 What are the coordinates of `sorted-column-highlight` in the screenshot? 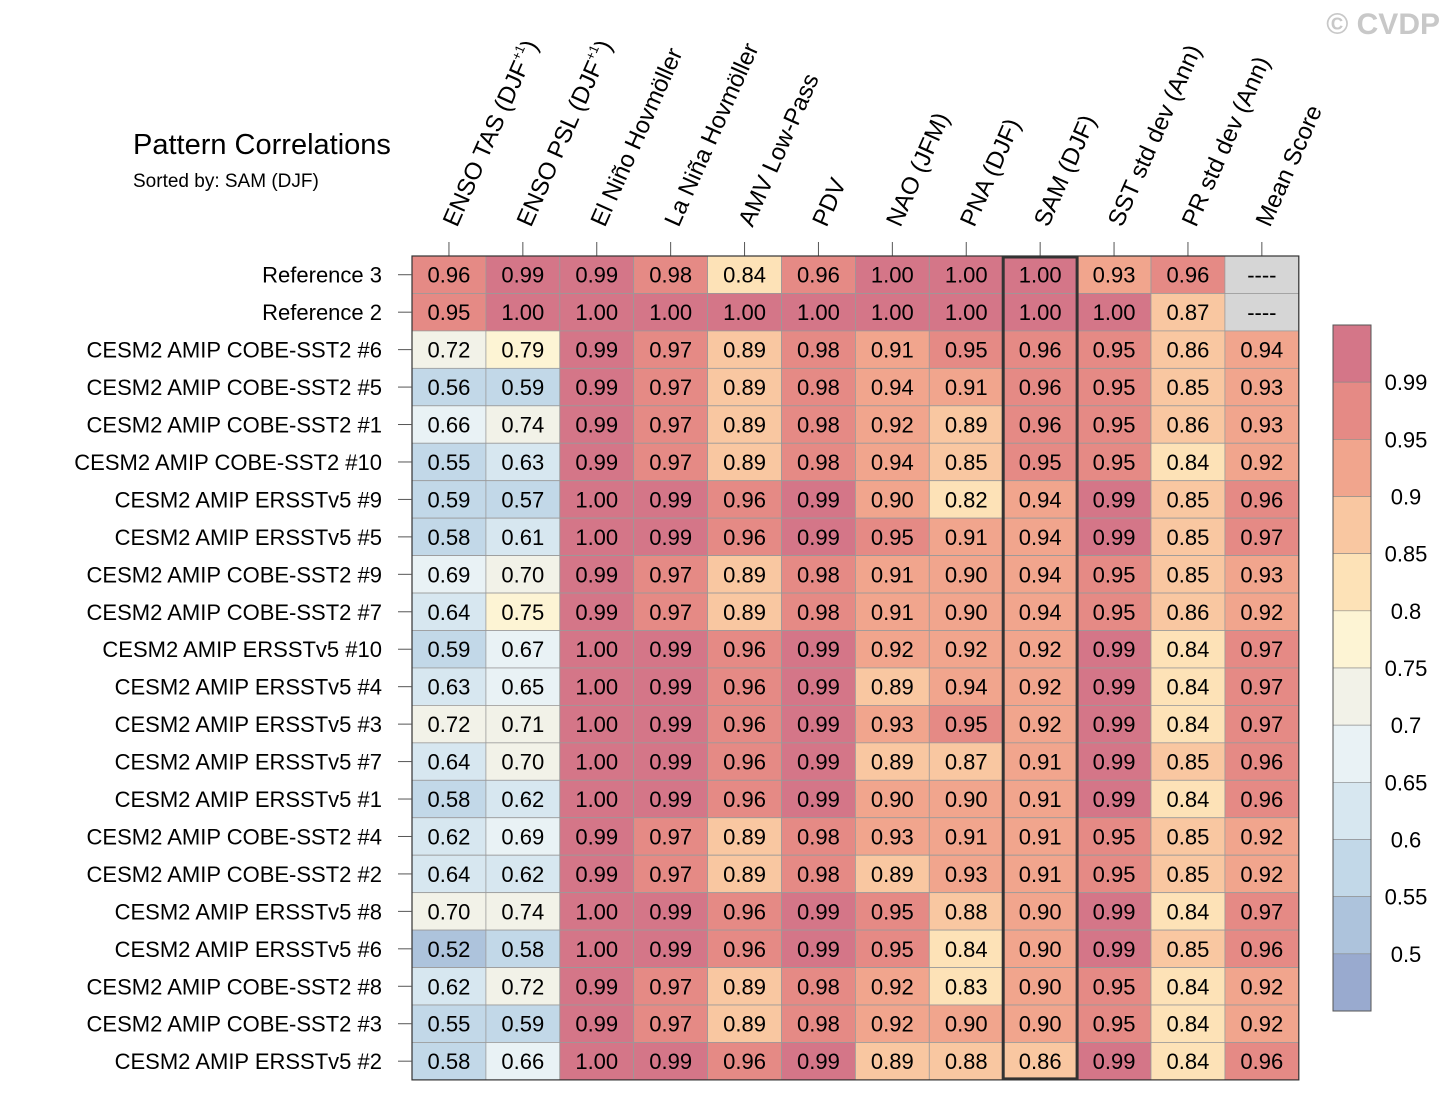 It's located at (1040, 668).